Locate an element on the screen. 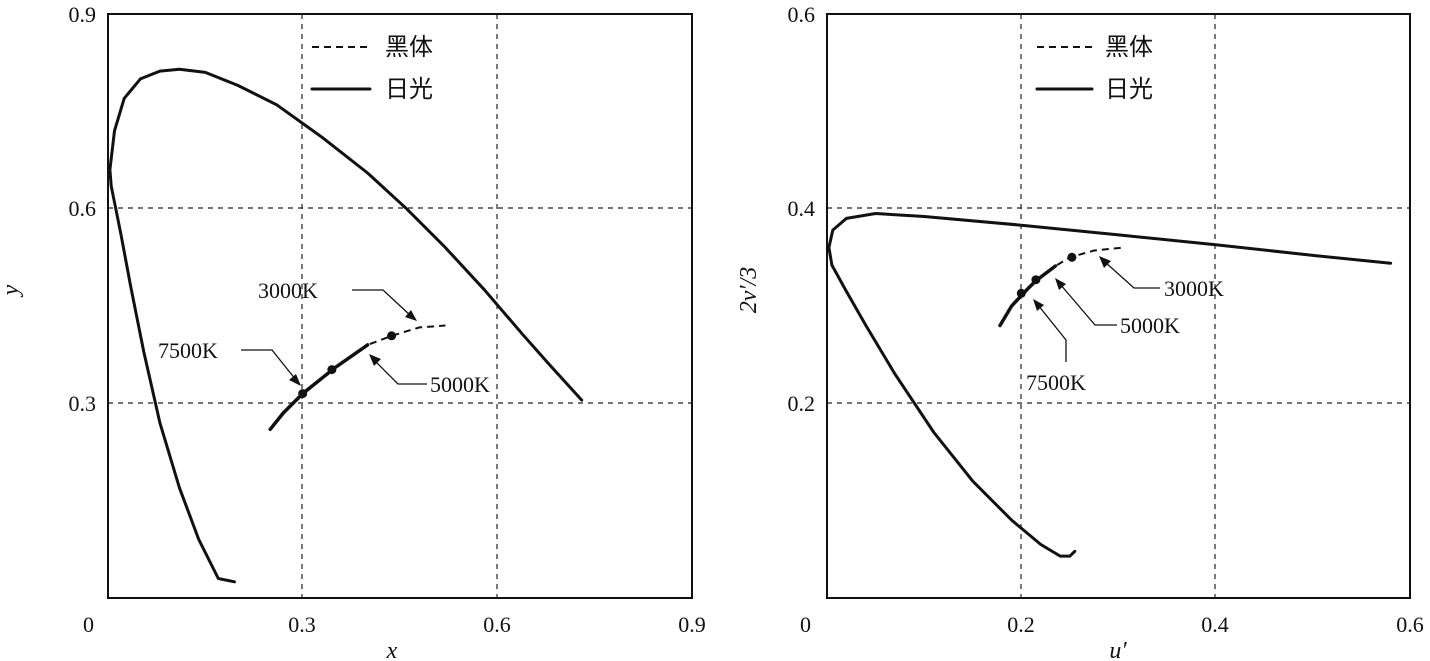  left-marker-7500k is located at coordinates (303, 394).